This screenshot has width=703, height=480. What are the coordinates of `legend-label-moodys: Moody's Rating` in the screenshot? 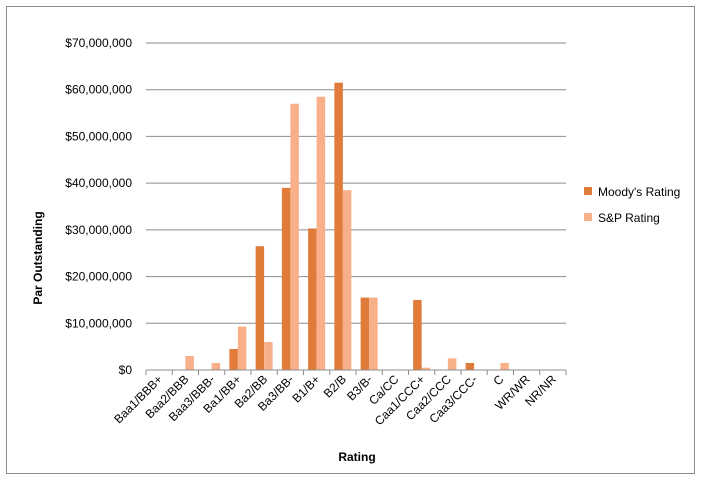 It's located at (639, 192).